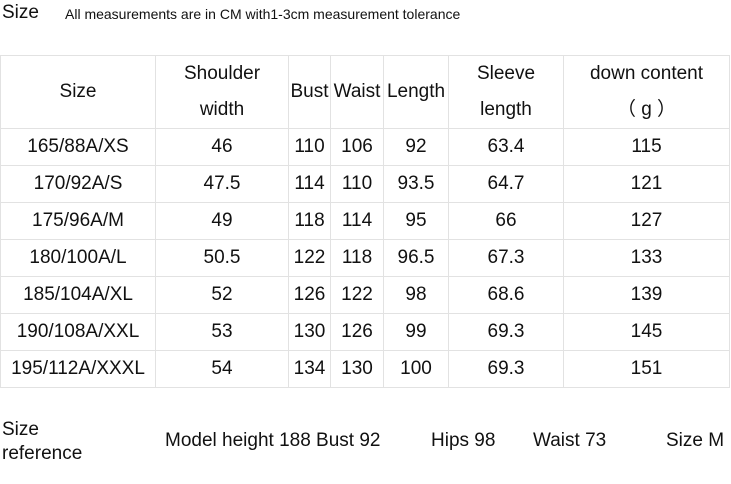 Image resolution: width=731 pixels, height=484 pixels. I want to click on cell: 66, so click(506, 221).